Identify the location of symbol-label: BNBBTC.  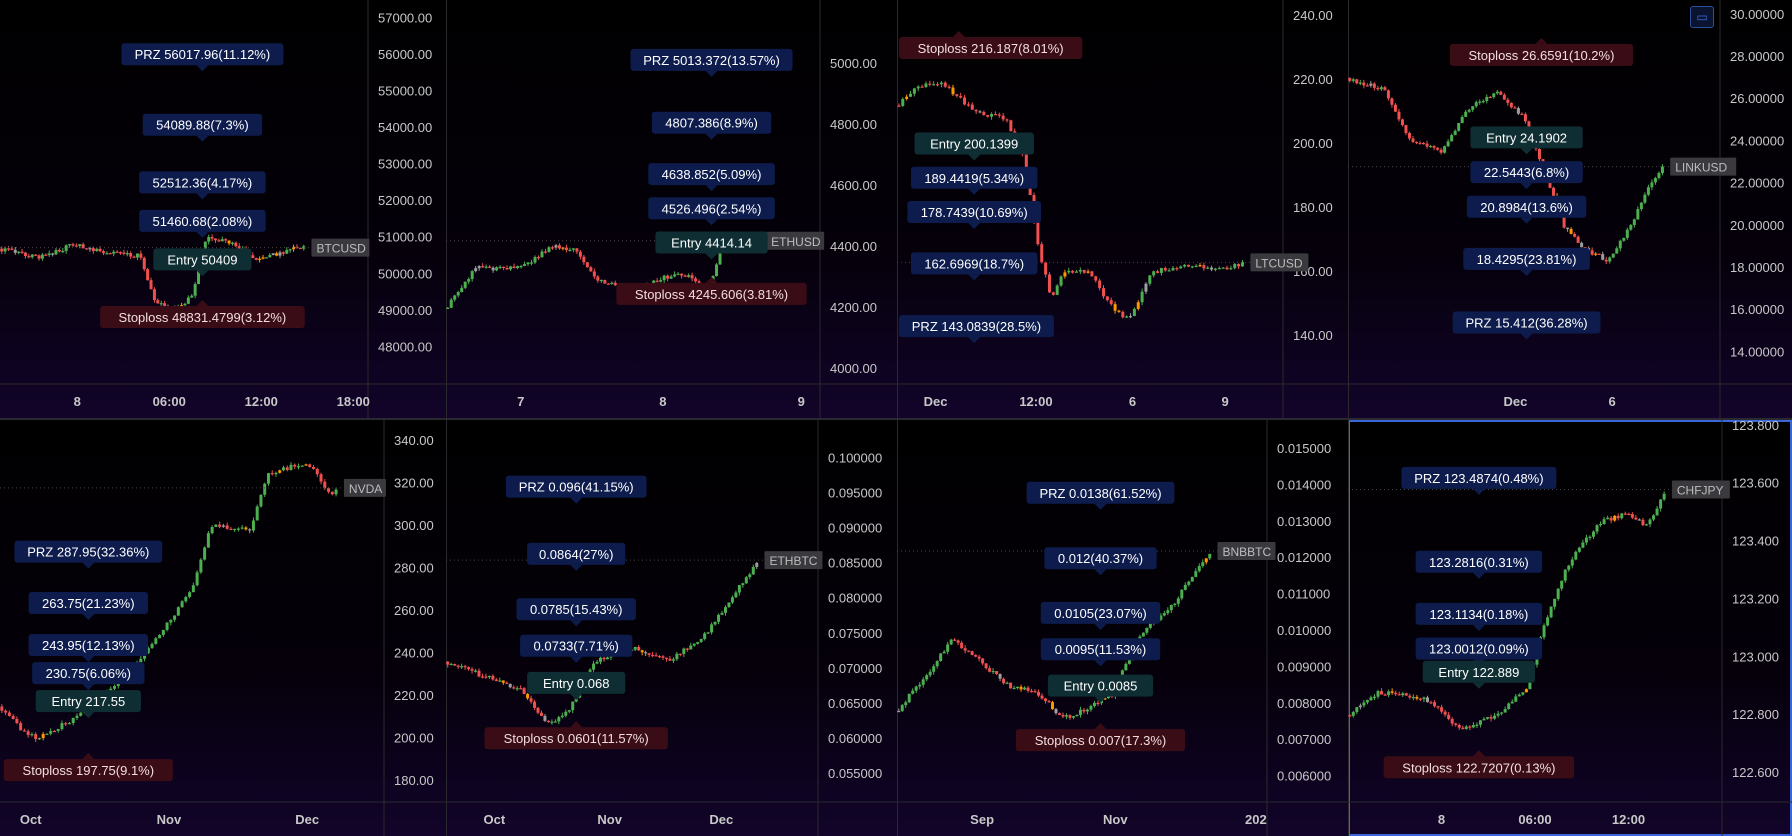
(1247, 552).